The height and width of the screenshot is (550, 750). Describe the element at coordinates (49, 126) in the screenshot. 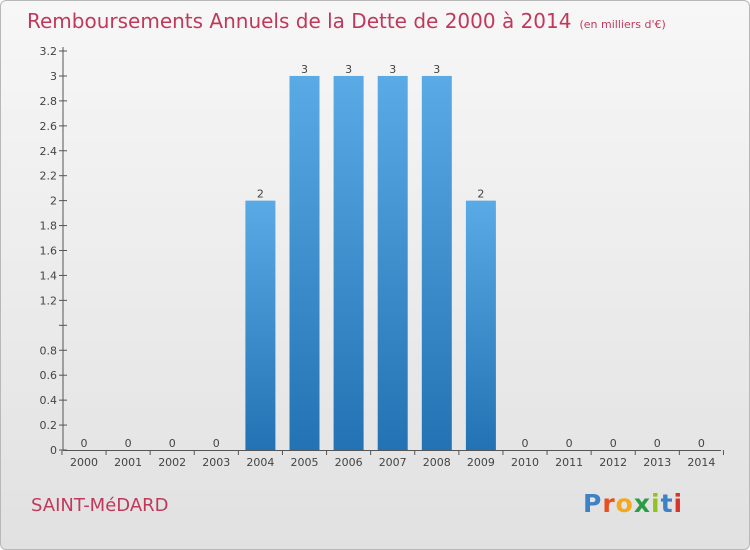

I see `y-tick-label: 2.6` at that location.